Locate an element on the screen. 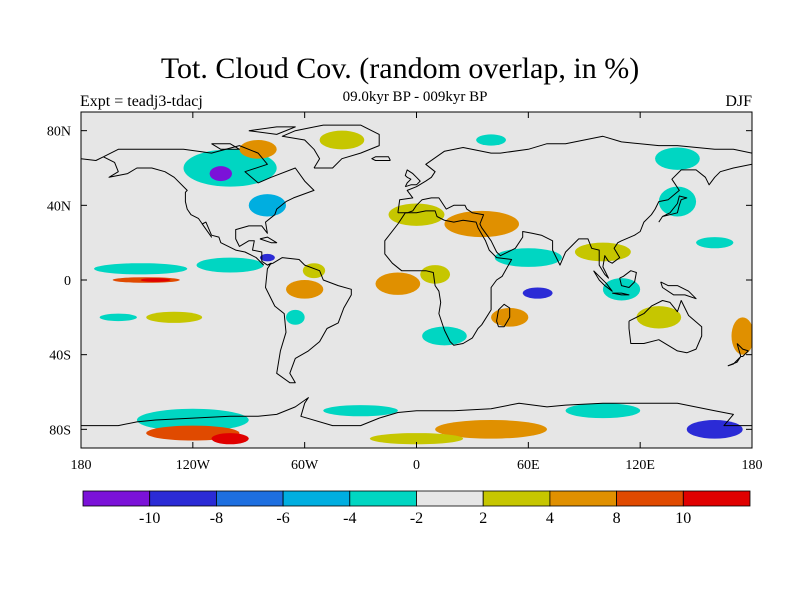 This screenshot has height=600, width=800. x-tick-label: 60W is located at coordinates (305, 465).